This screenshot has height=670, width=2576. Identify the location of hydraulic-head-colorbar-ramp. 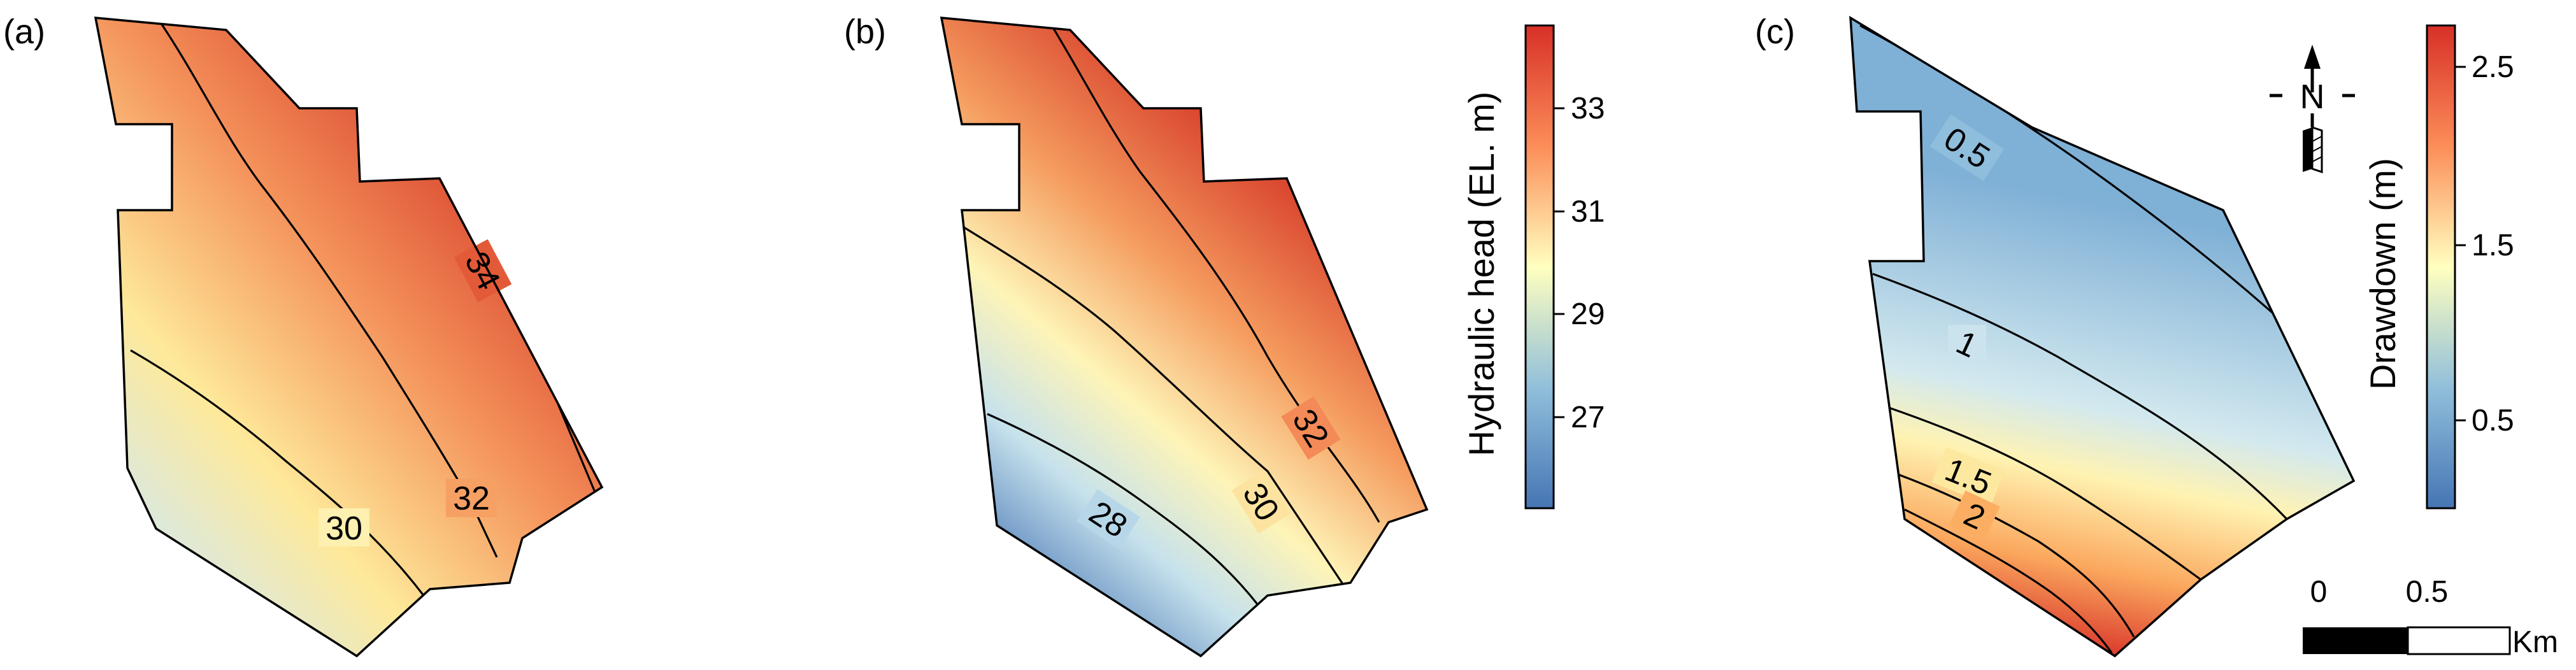
(1540, 267).